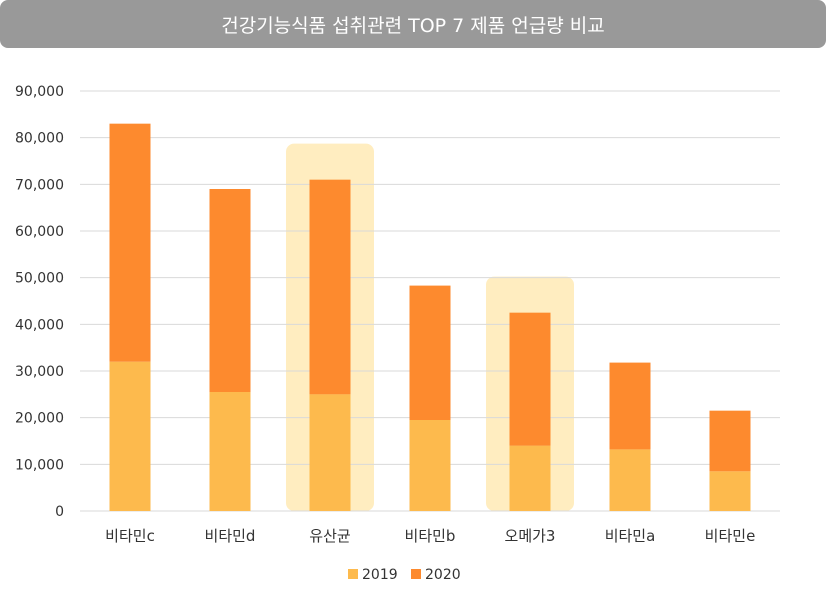  What do you see at coordinates (353, 574) in the screenshot?
I see `legend-swatch-2019` at bounding box center [353, 574].